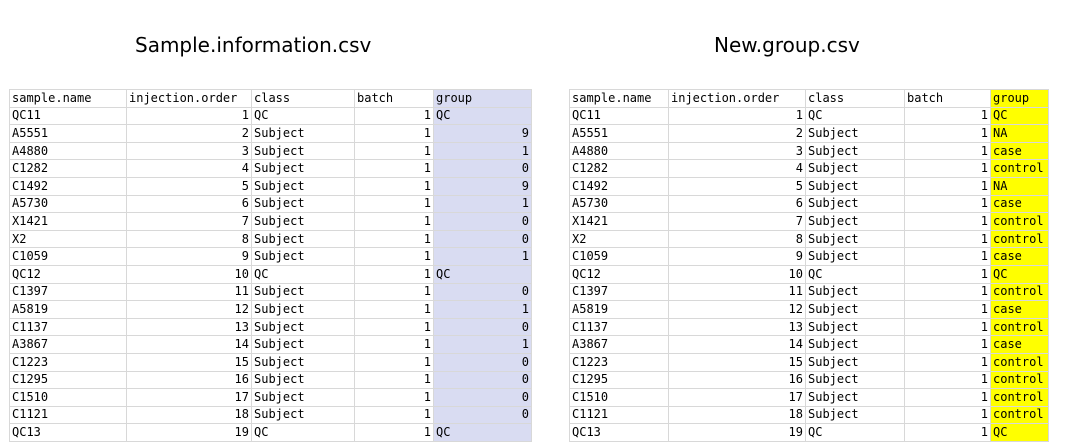 The height and width of the screenshot is (442, 1089). Describe the element at coordinates (737, 362) in the screenshot. I see `cell-injection-order: 15` at that location.